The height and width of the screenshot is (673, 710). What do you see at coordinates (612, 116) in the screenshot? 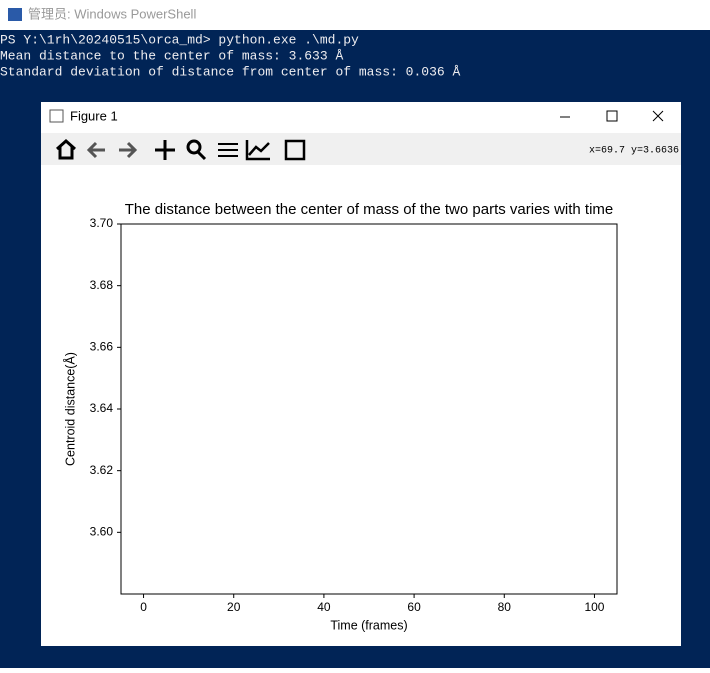
I see `maximize-button` at bounding box center [612, 116].